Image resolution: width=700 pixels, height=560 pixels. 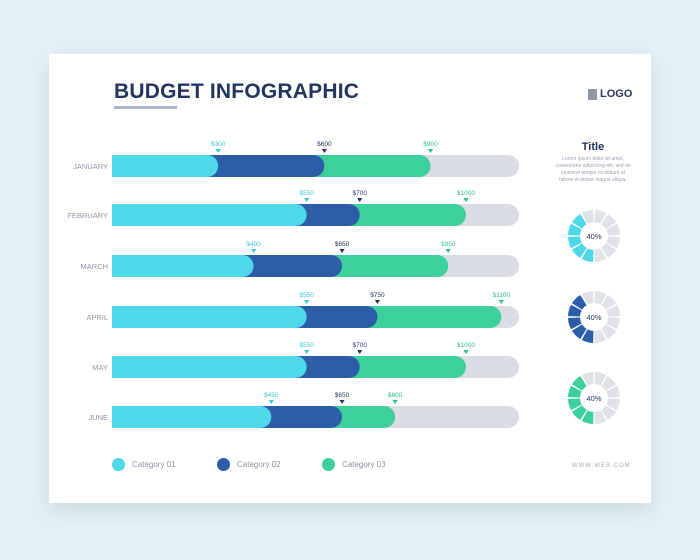 What do you see at coordinates (249, 464) in the screenshot?
I see `legend-item-category-02: Category 02` at bounding box center [249, 464].